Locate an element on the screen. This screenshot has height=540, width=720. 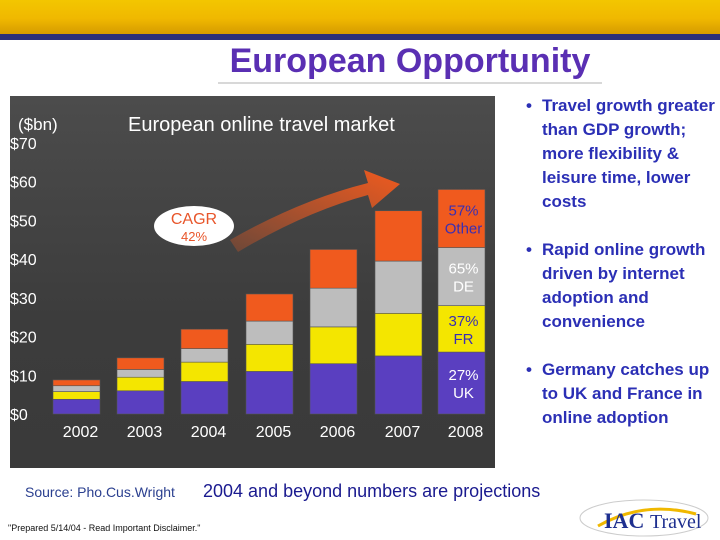
y-tick-label: $60 is located at coordinates (23, 183).